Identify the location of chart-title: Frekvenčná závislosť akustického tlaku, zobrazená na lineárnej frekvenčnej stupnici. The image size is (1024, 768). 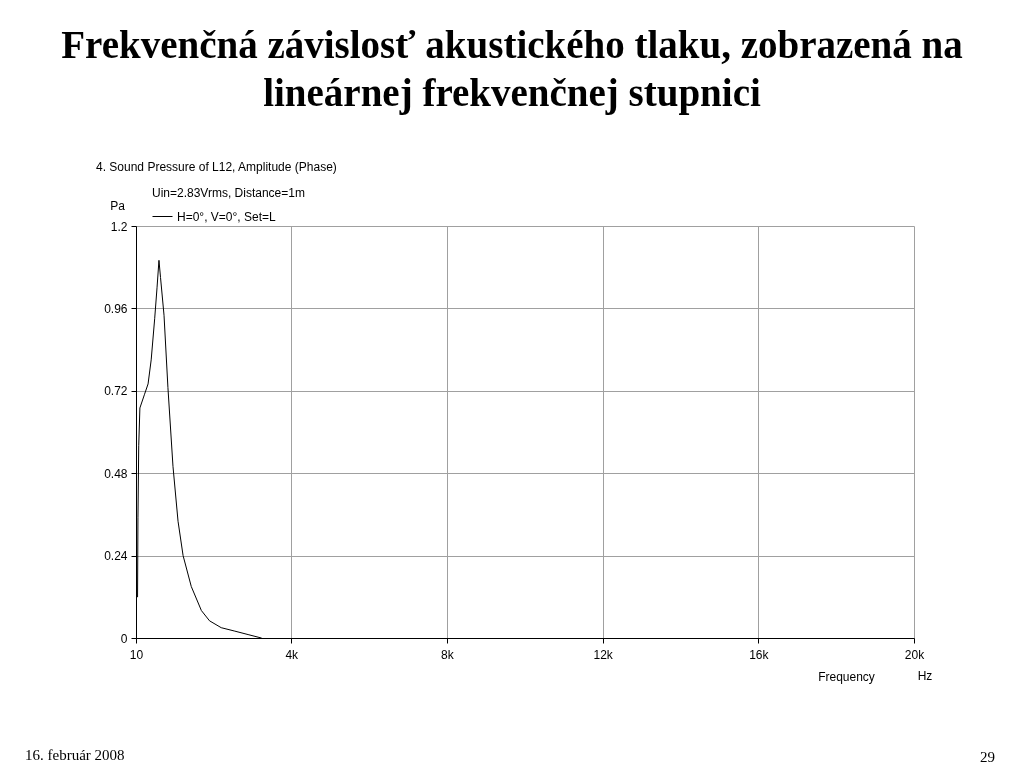
(512, 69).